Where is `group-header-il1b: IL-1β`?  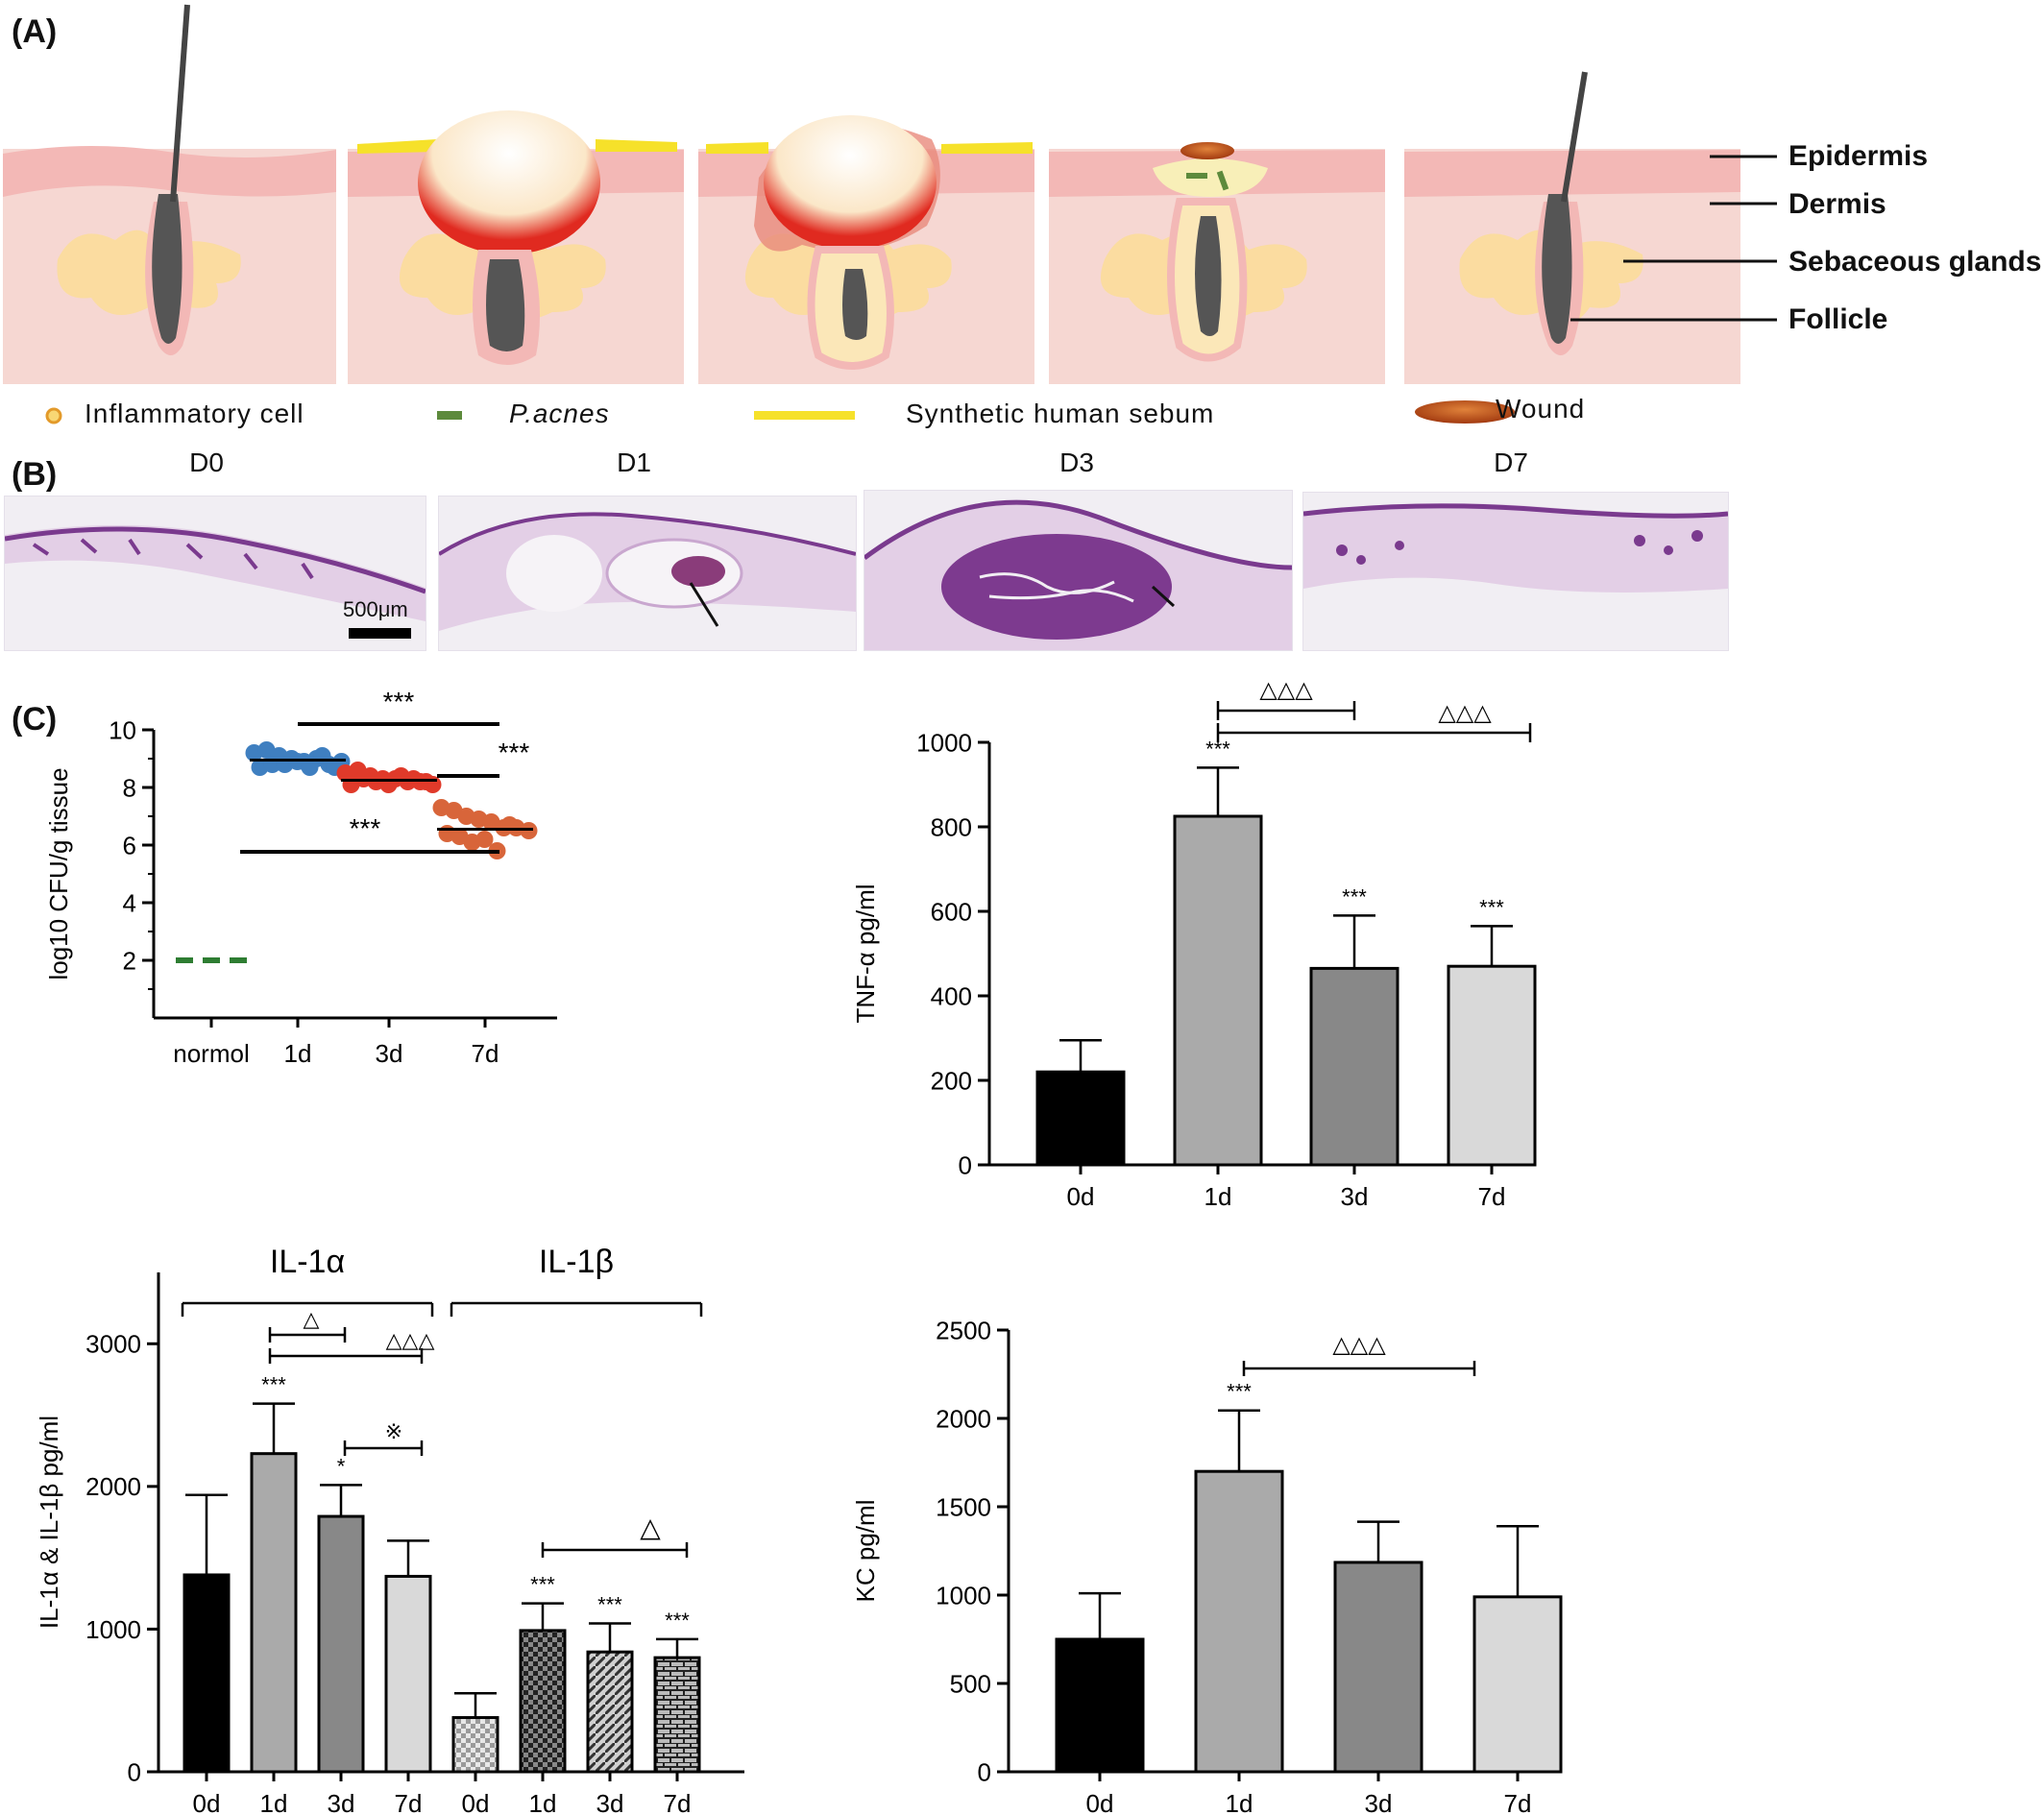 group-header-il1b: IL-1β is located at coordinates (576, 1262).